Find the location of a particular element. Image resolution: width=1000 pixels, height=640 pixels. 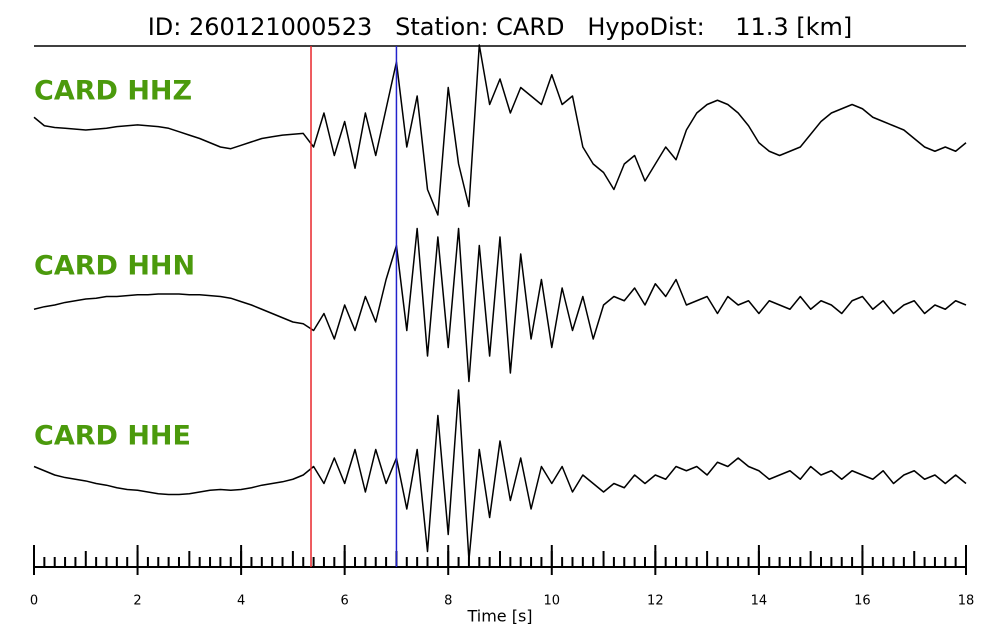

x-tick-label: 4 is located at coordinates (241, 601).